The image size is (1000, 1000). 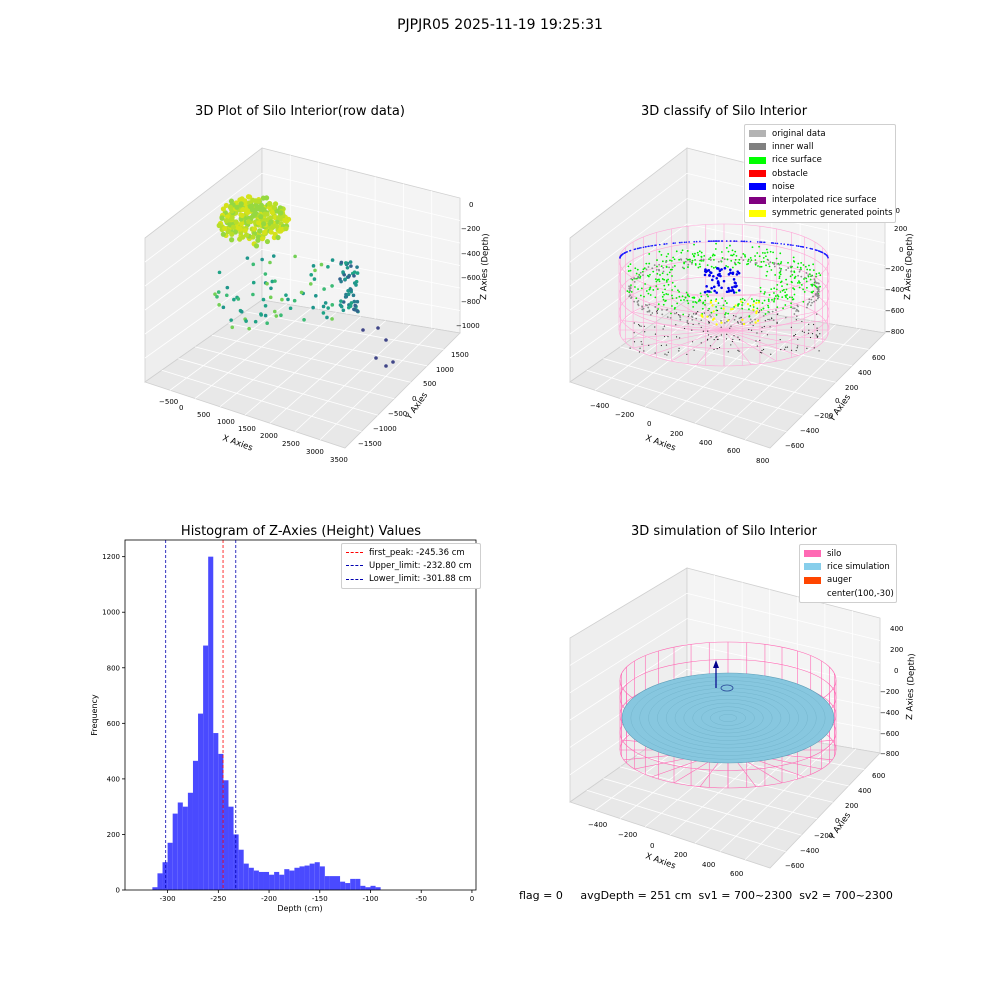 What do you see at coordinates (878, 776) in the screenshot?
I see `p4-ytick-0: 600` at bounding box center [878, 776].